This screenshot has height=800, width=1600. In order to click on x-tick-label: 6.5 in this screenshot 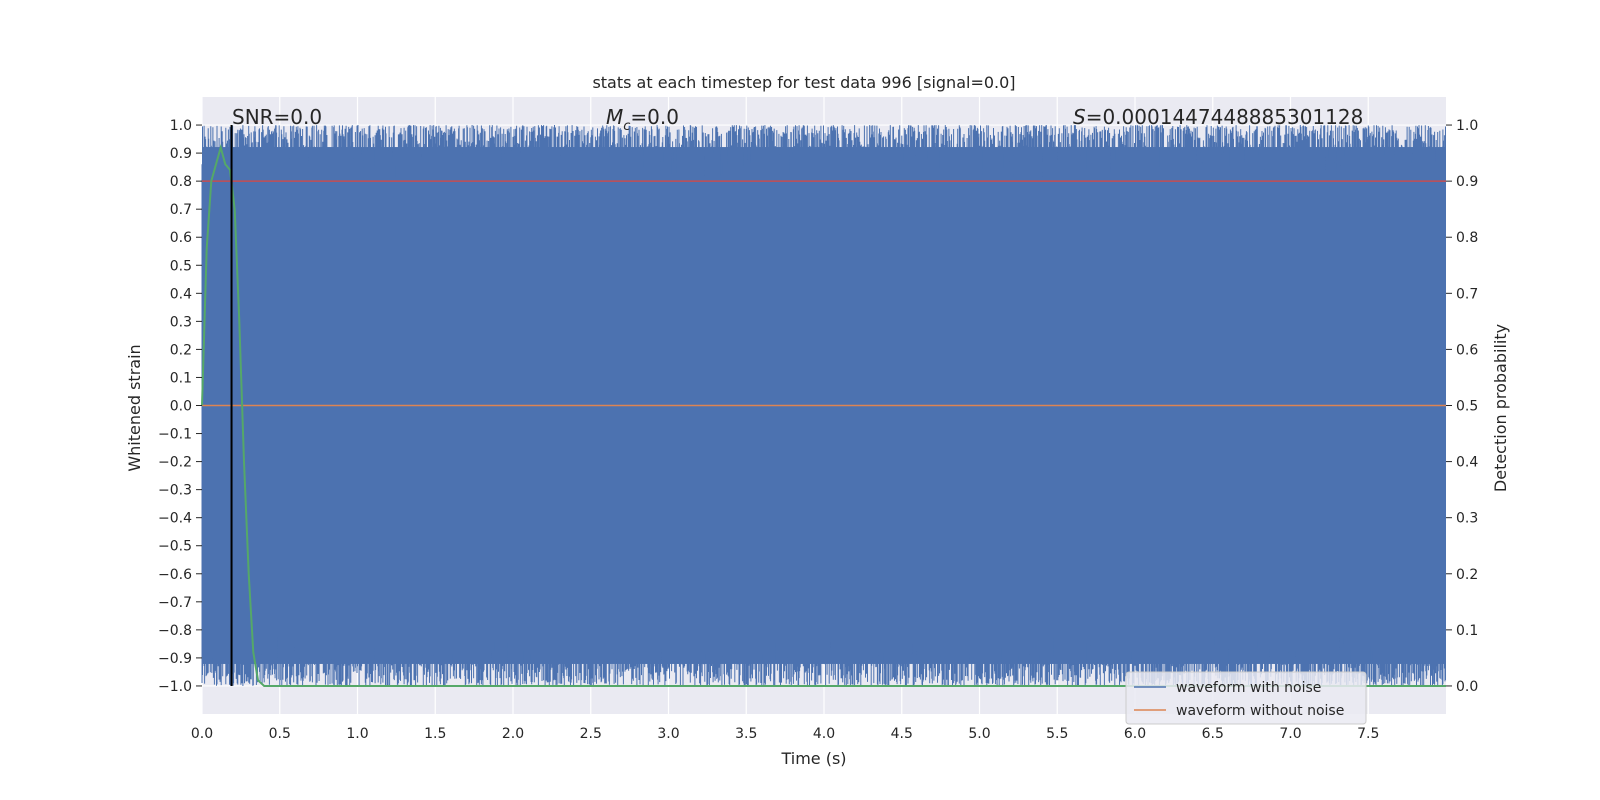, I will do `click(1213, 734)`.